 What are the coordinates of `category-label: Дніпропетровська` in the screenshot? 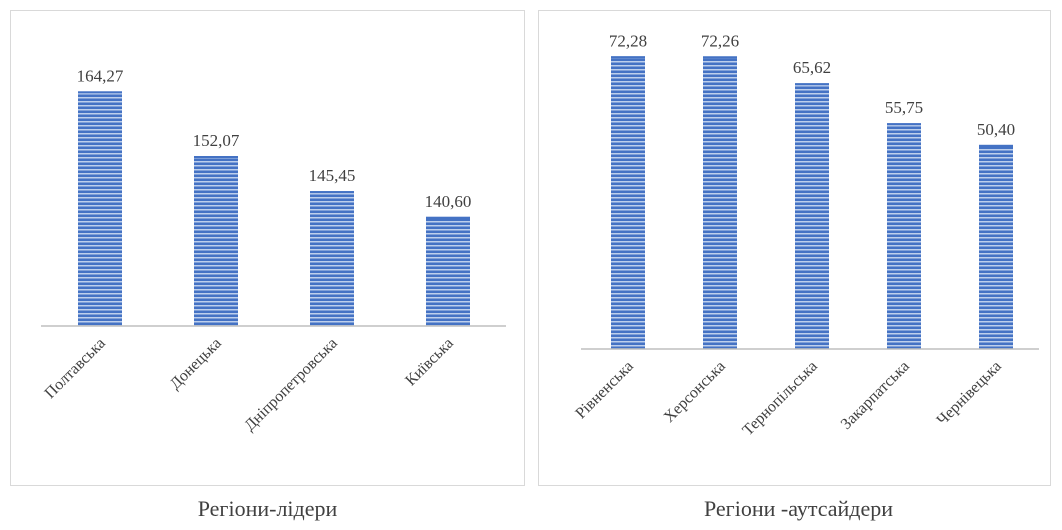 It's located at (291, 385).